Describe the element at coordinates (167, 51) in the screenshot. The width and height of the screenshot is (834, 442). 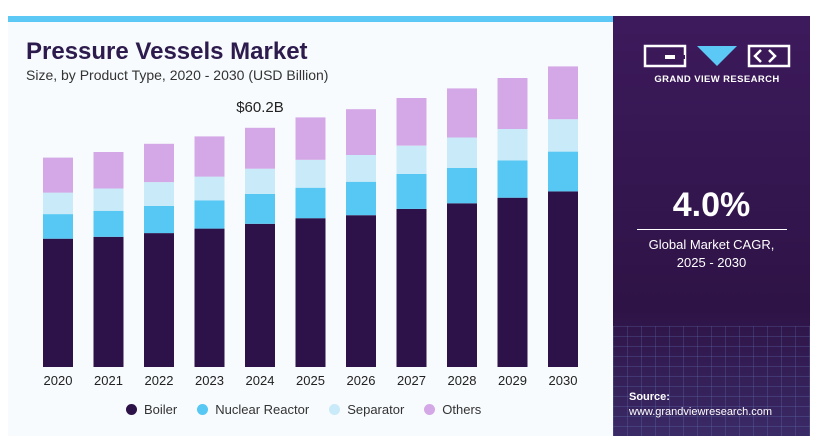
I see `chart-title: Pressure Vessels Market` at that location.